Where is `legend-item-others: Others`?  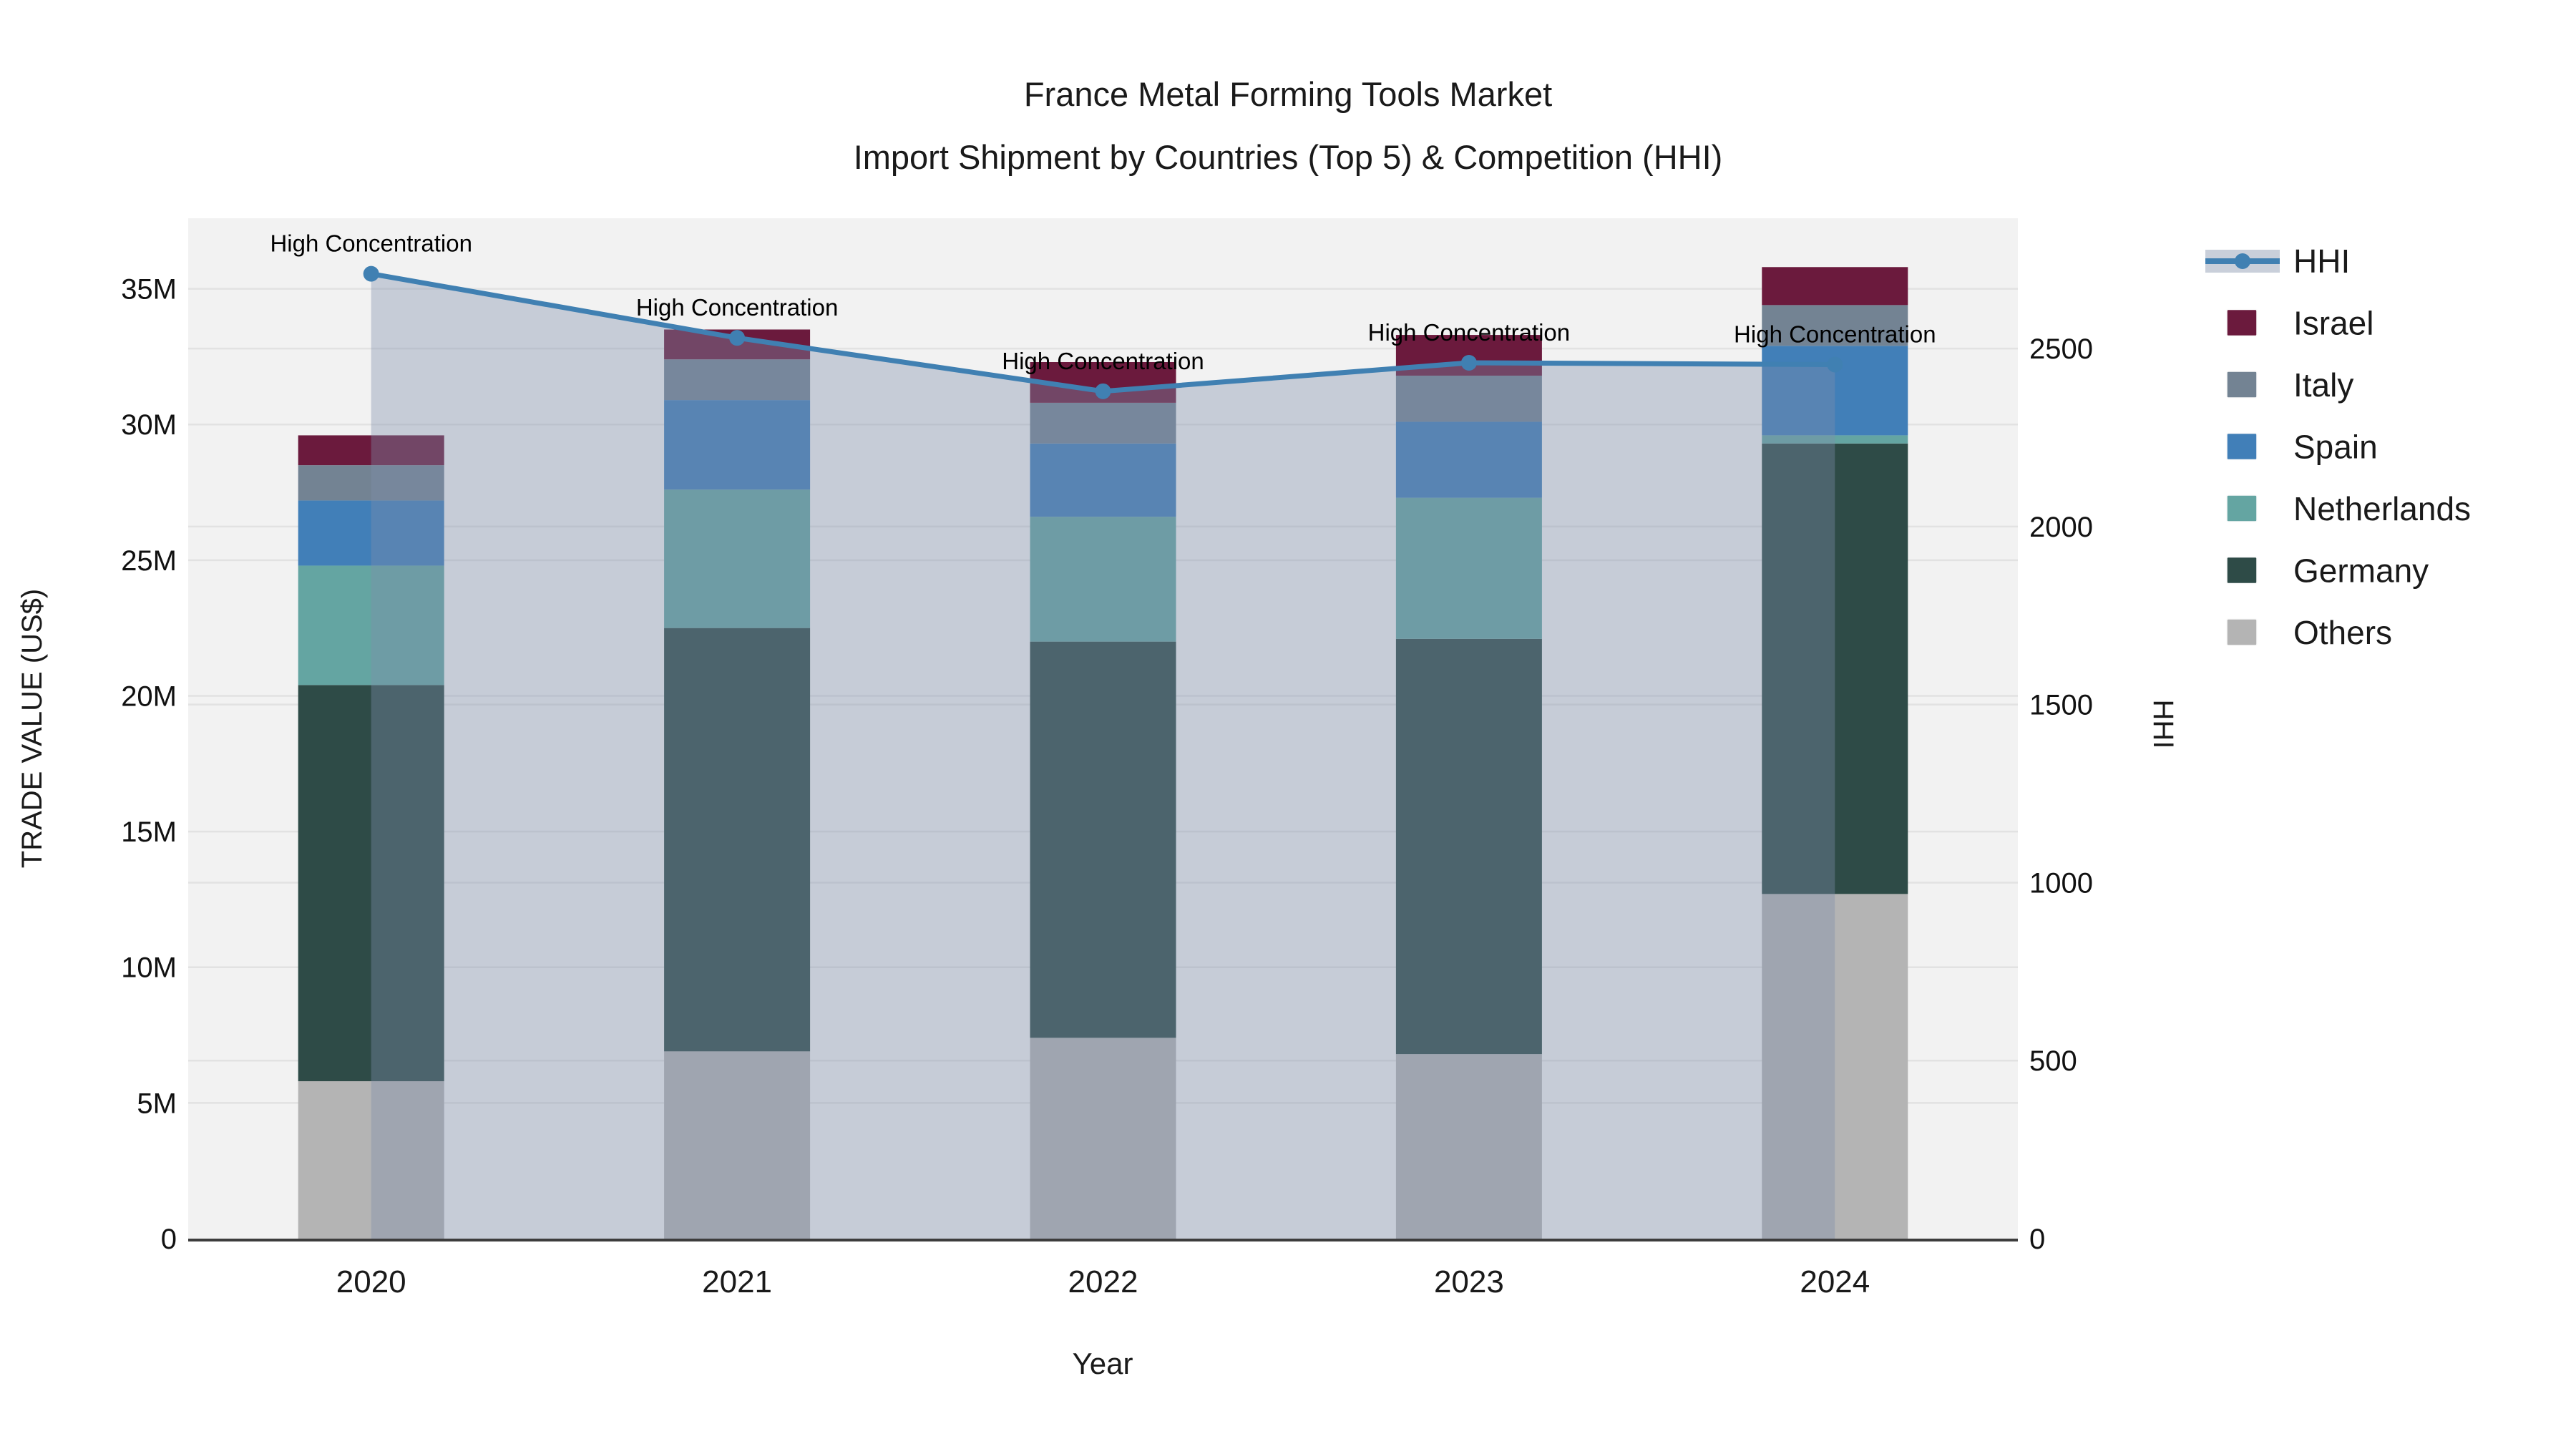
legend-item-others: Others is located at coordinates (2309, 632).